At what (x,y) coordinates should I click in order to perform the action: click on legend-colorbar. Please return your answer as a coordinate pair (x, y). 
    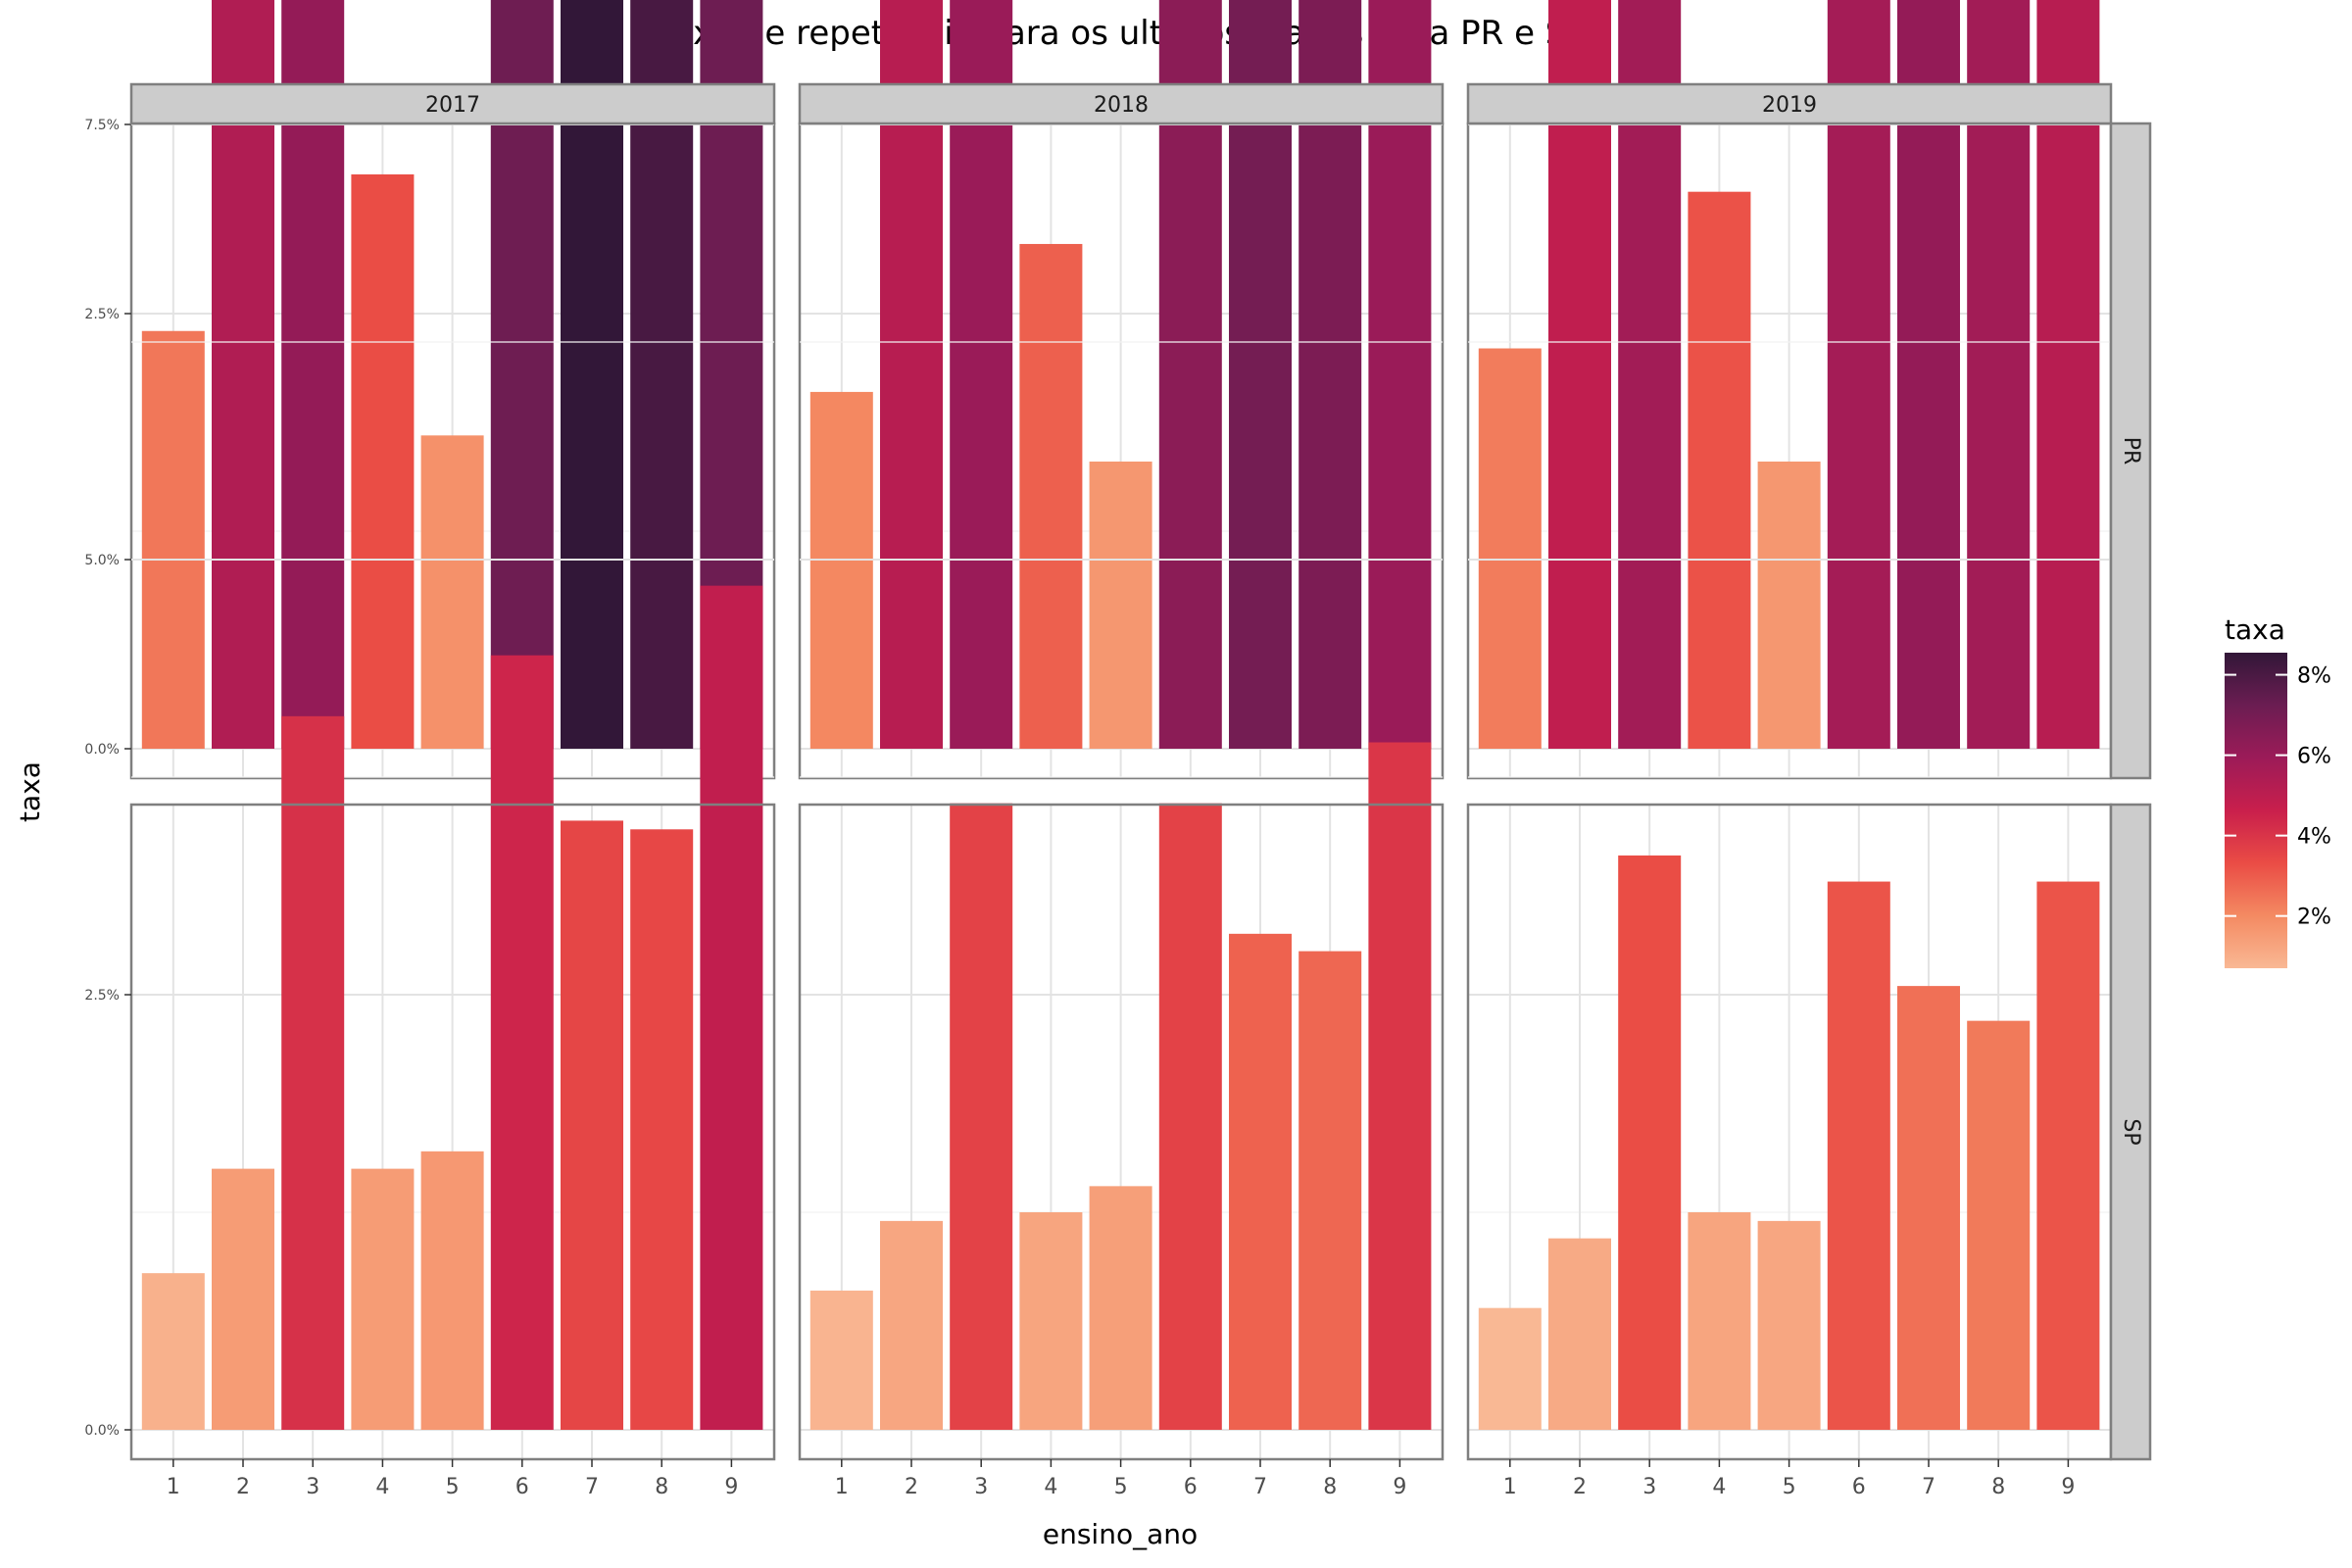
    Looking at the image, I should click on (2256, 810).